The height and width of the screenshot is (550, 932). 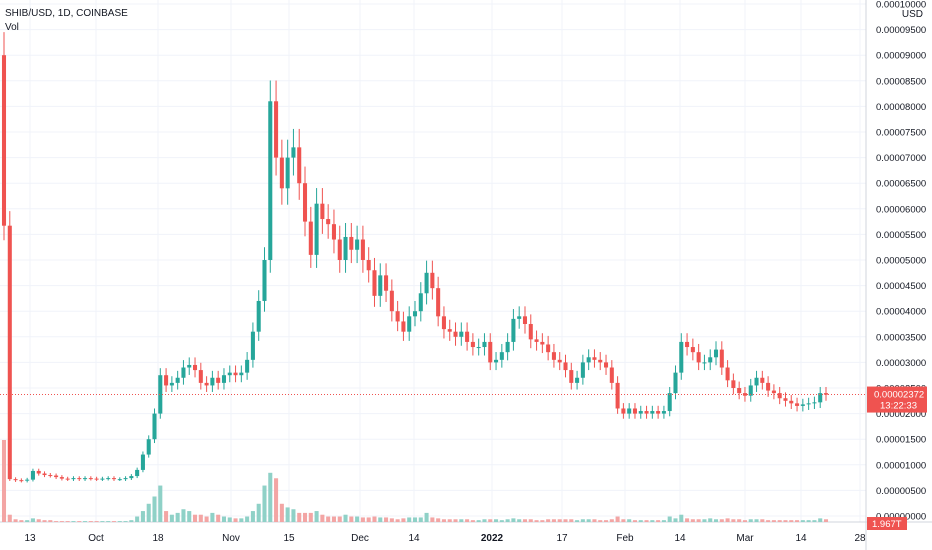 What do you see at coordinates (901, 133) in the screenshot?
I see `y-tick-label: 0.00007500` at bounding box center [901, 133].